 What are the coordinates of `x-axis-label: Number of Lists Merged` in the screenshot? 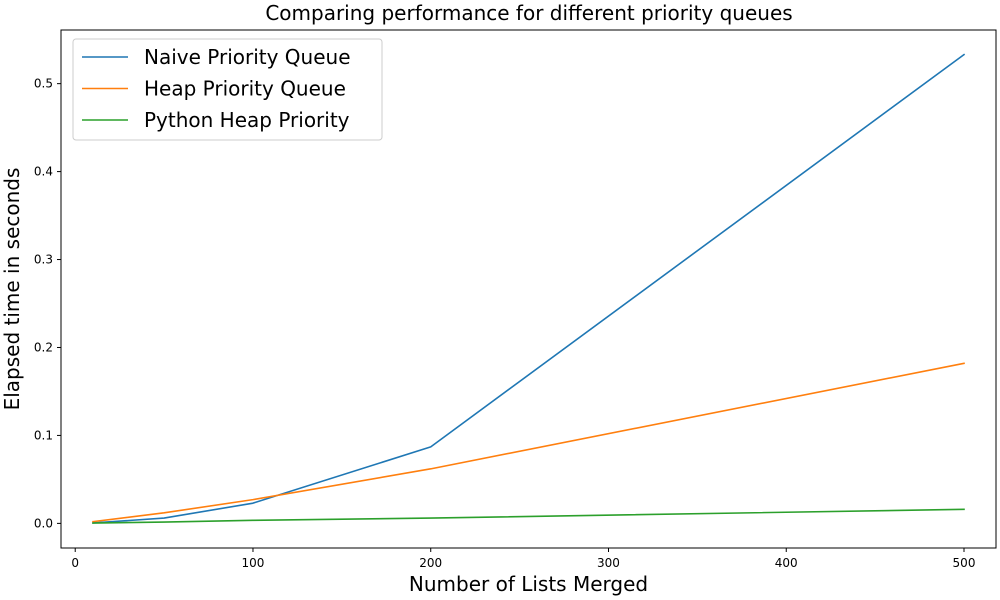 It's located at (528, 584).